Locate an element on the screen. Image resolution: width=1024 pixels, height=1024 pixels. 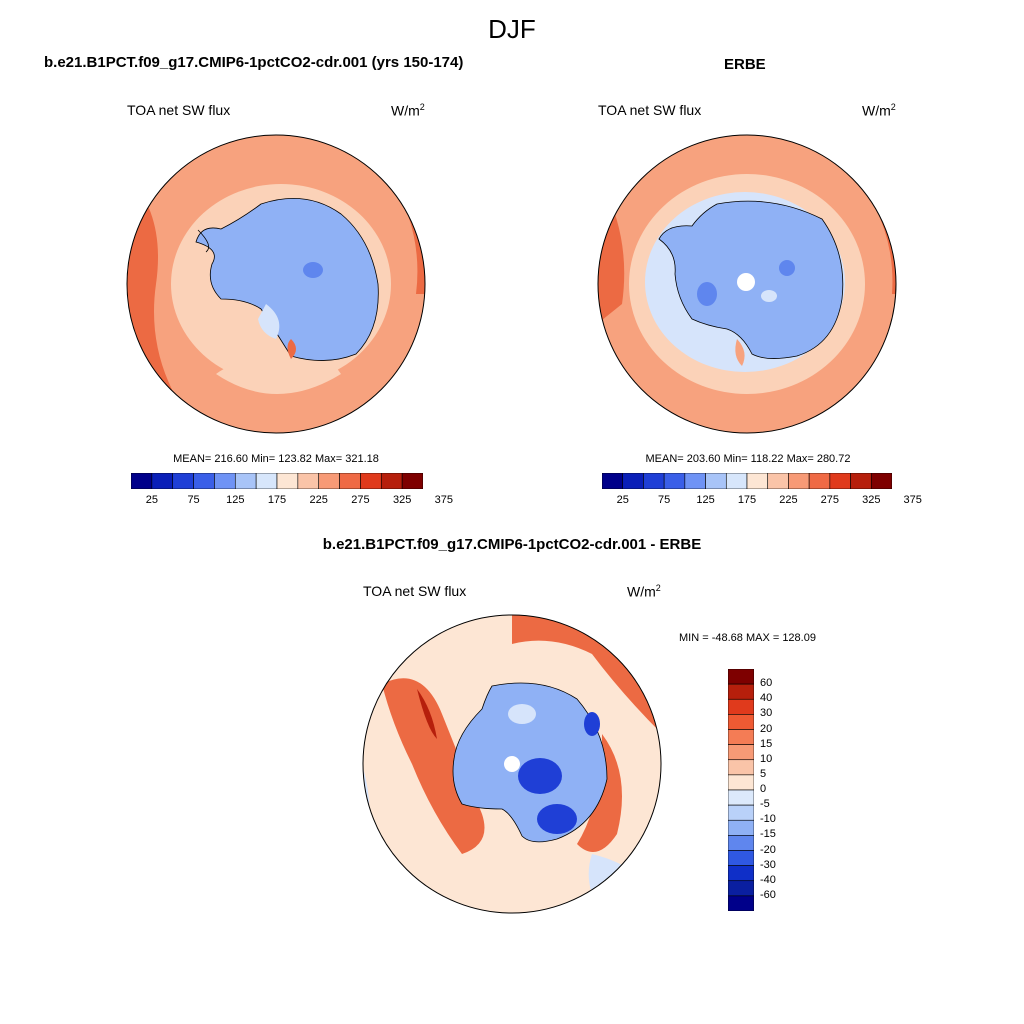
map-obs-pole-hole is located at coordinates (746, 282).